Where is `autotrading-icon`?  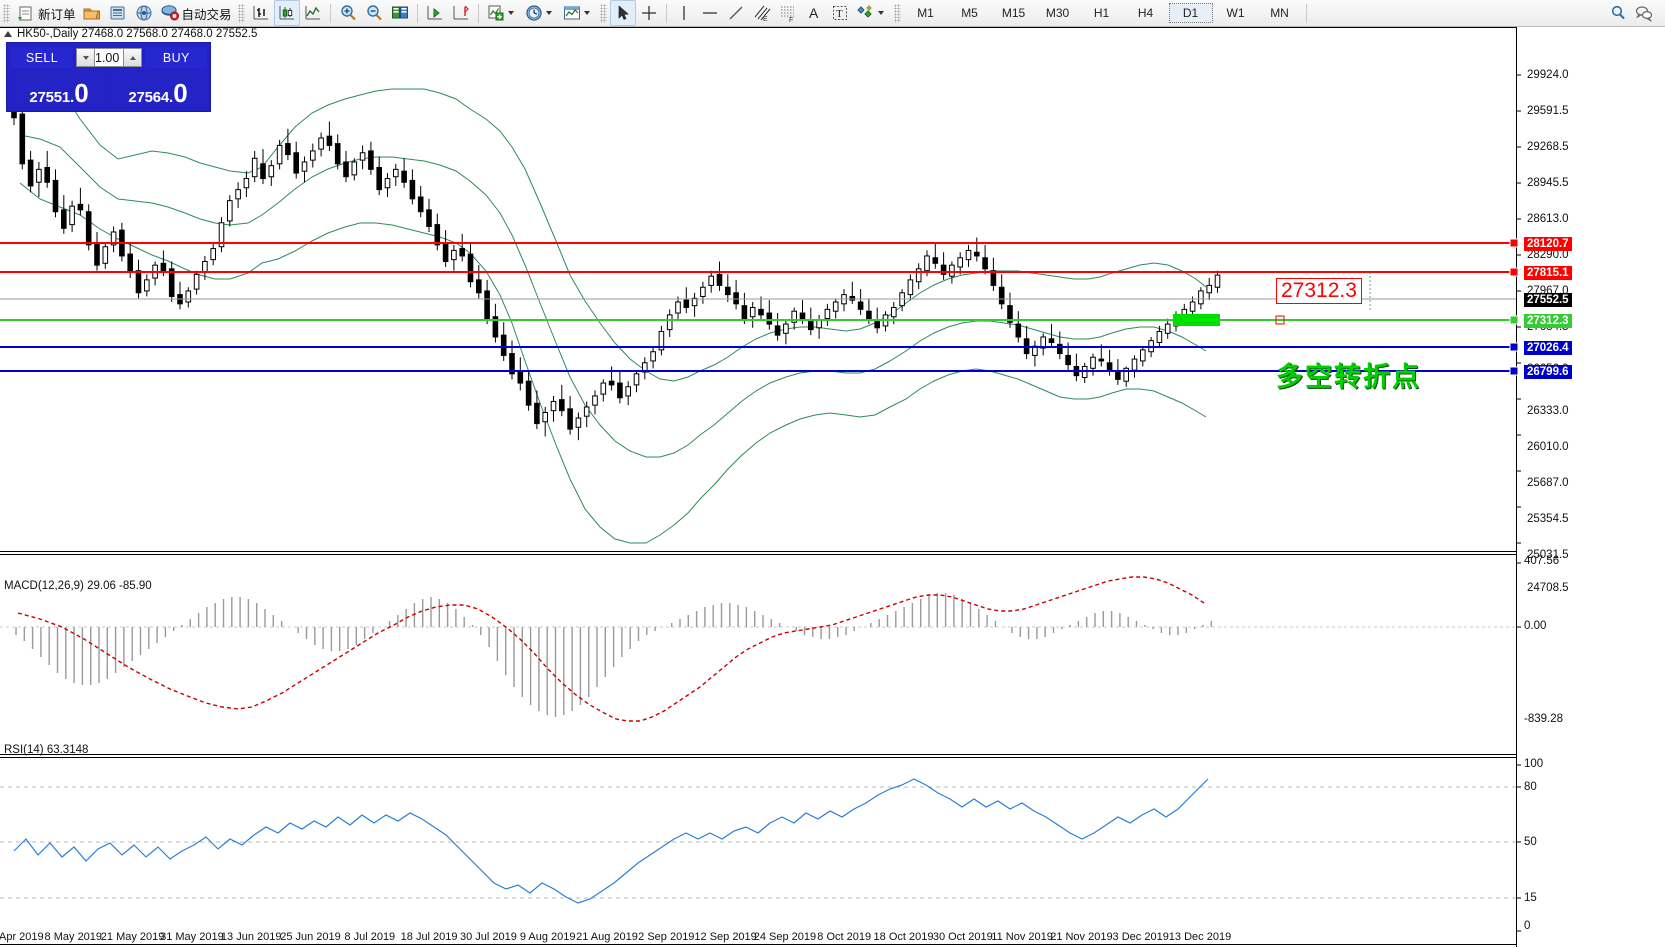
autotrading-icon is located at coordinates (170, 13).